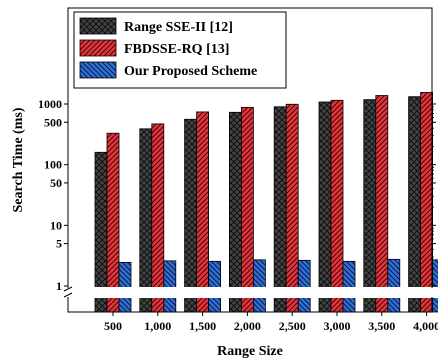  I want to click on y-tick-label: 500, so click(53, 122).